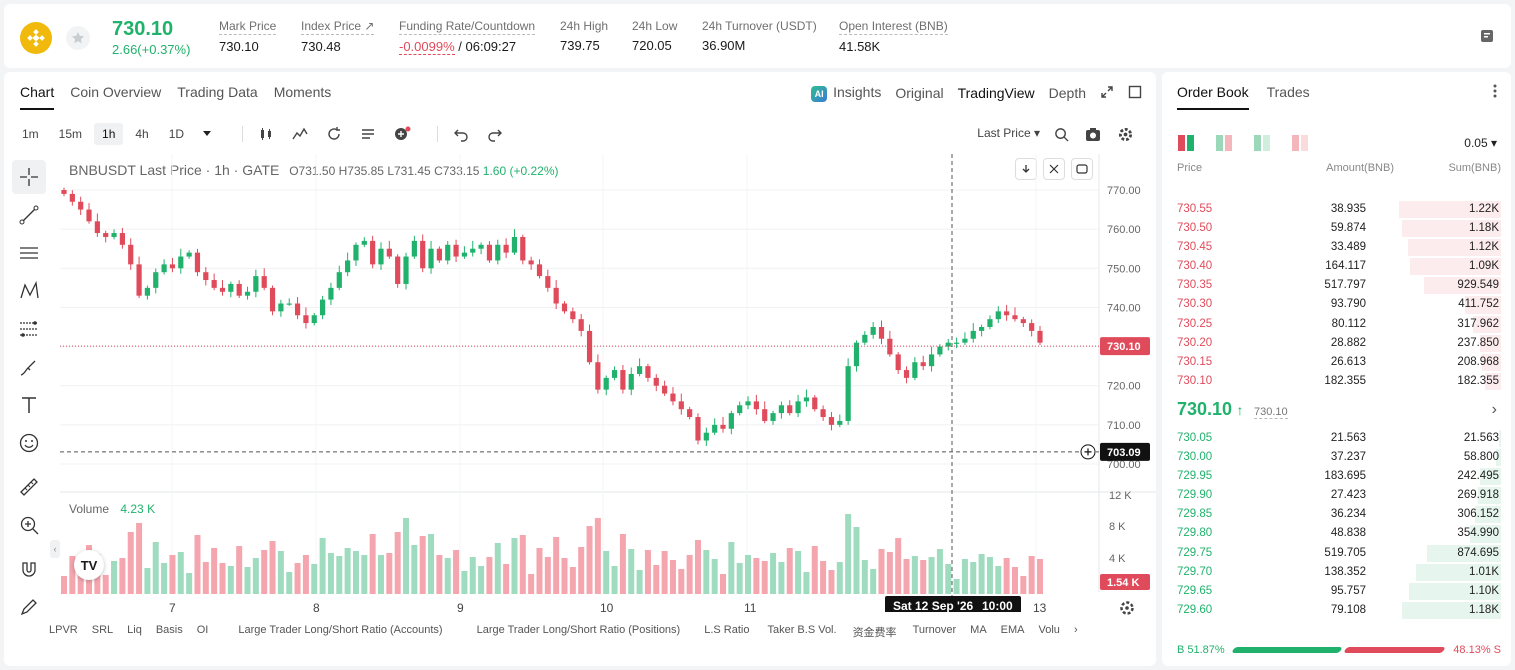  I want to click on bid-row: 729.75 519.705 874.695, so click(1336, 553).